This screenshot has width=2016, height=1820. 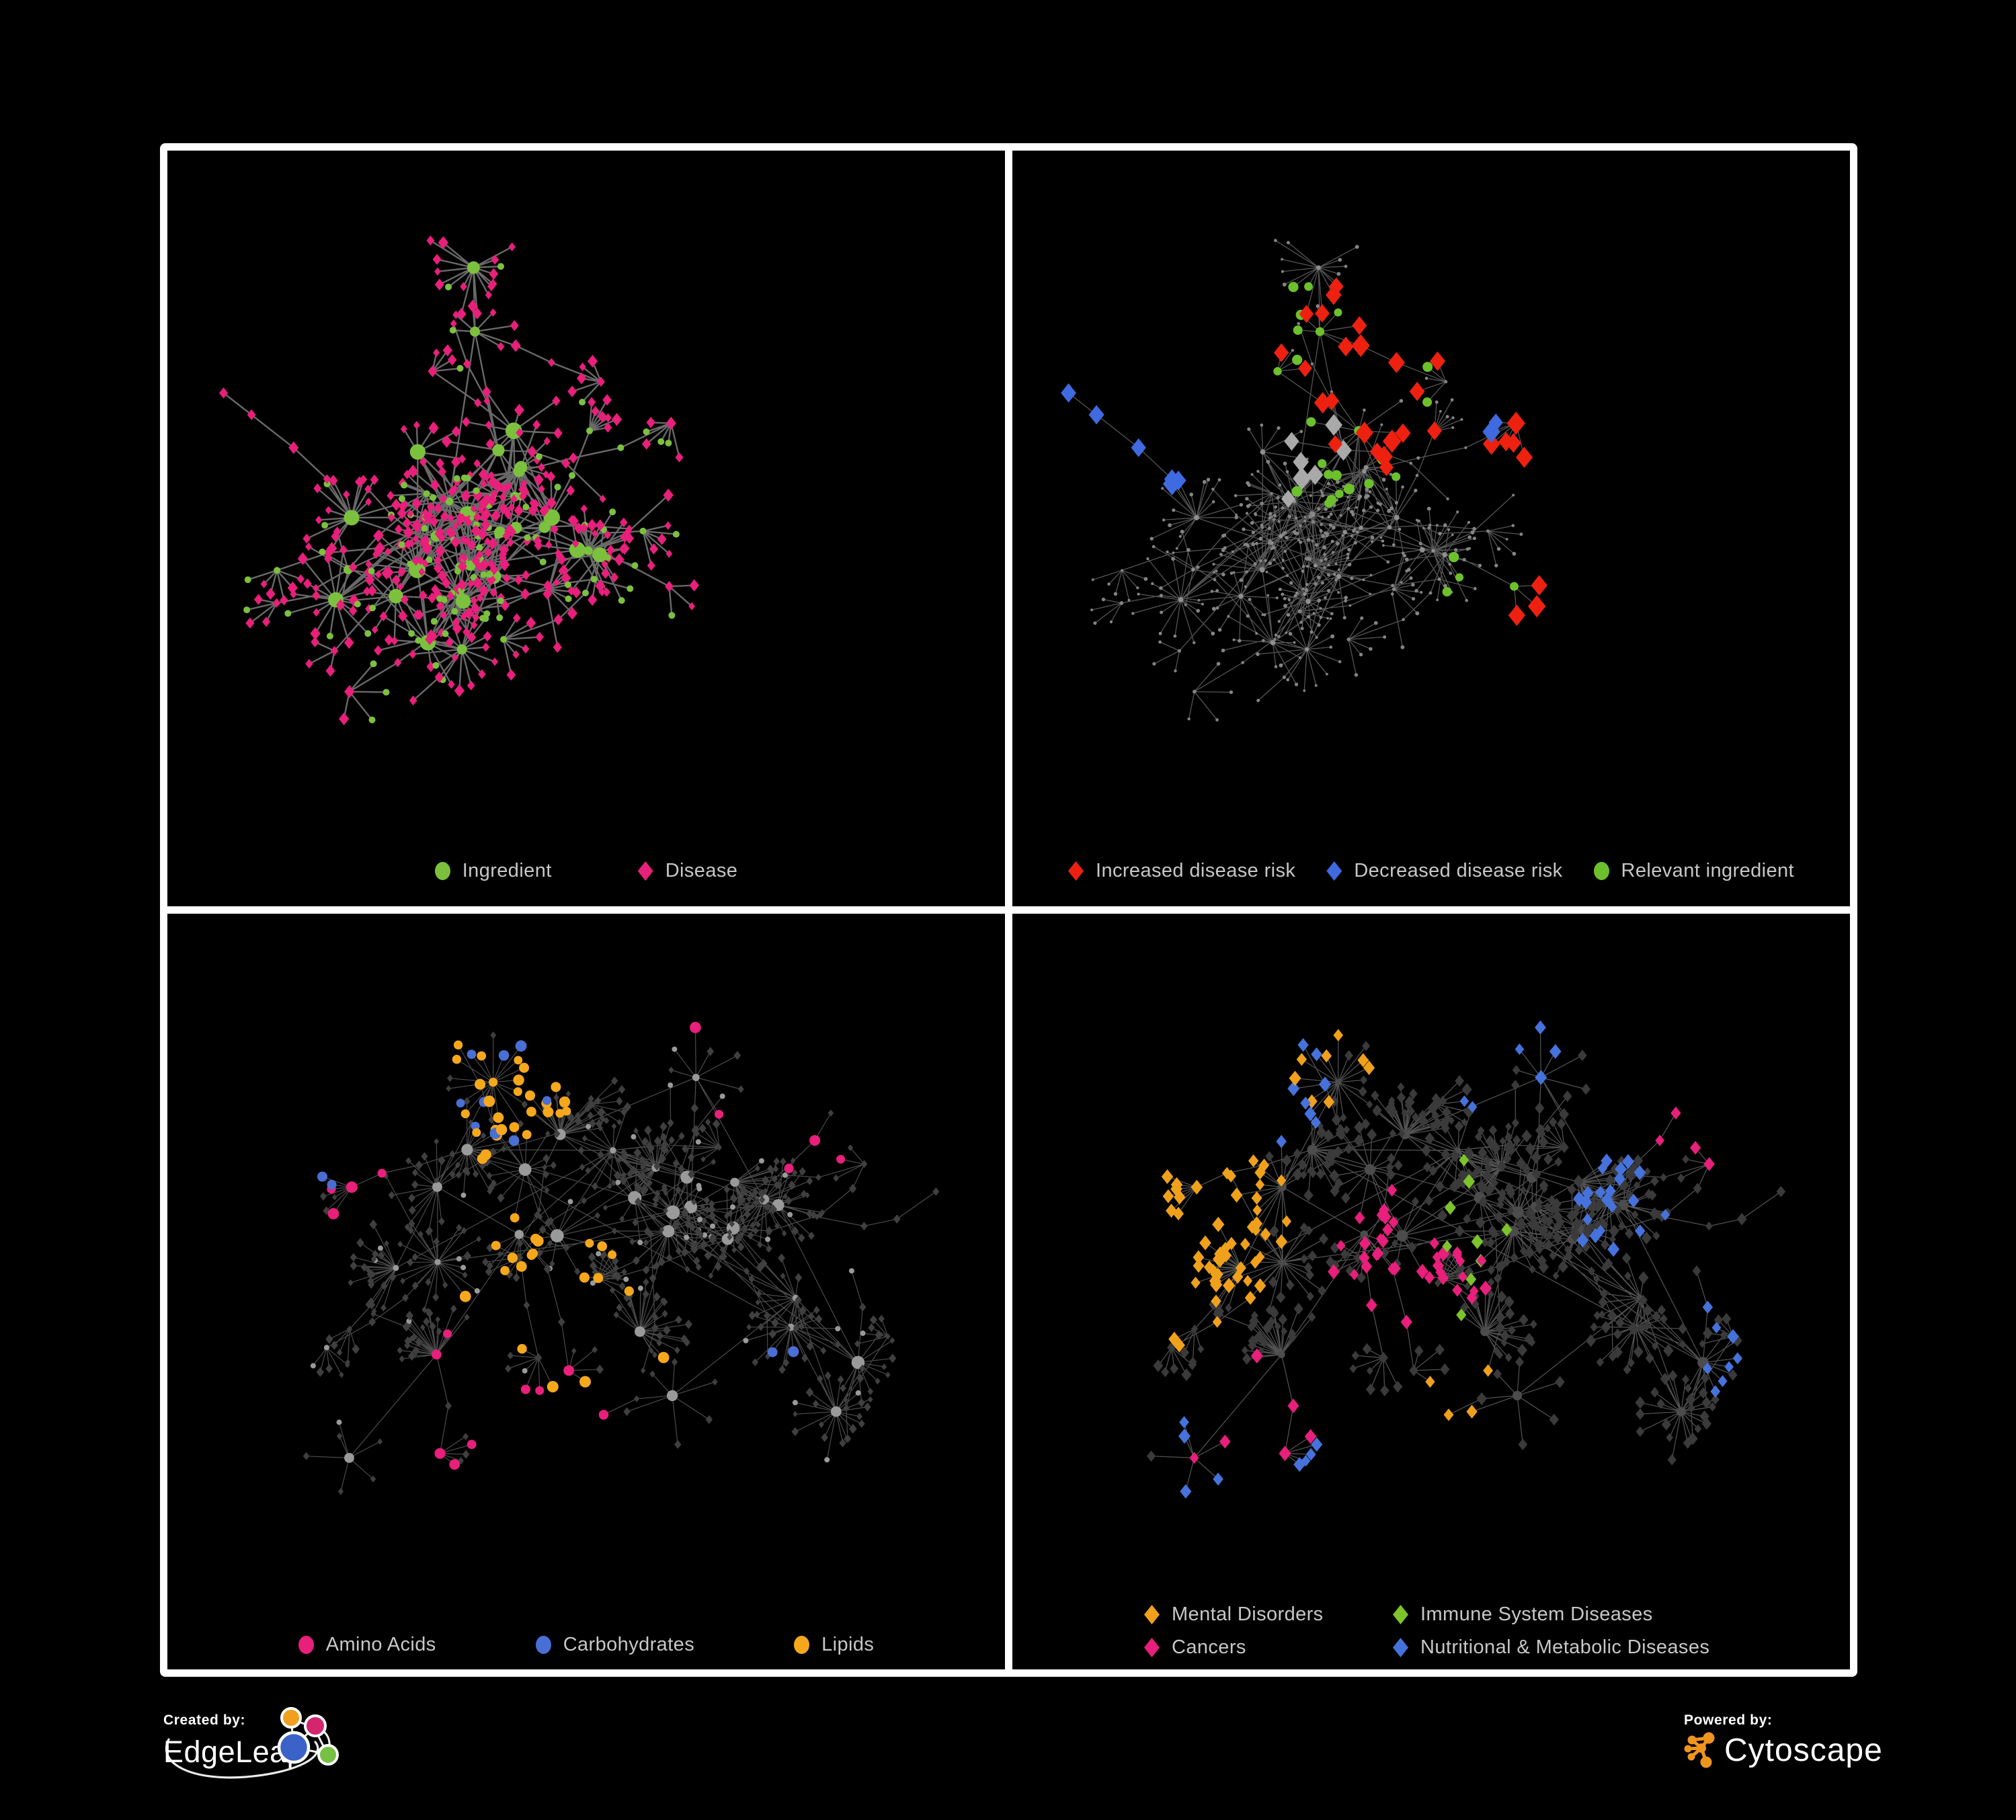 What do you see at coordinates (1803, 1750) in the screenshot?
I see `cytoscape-wordmark: Cytoscape` at bounding box center [1803, 1750].